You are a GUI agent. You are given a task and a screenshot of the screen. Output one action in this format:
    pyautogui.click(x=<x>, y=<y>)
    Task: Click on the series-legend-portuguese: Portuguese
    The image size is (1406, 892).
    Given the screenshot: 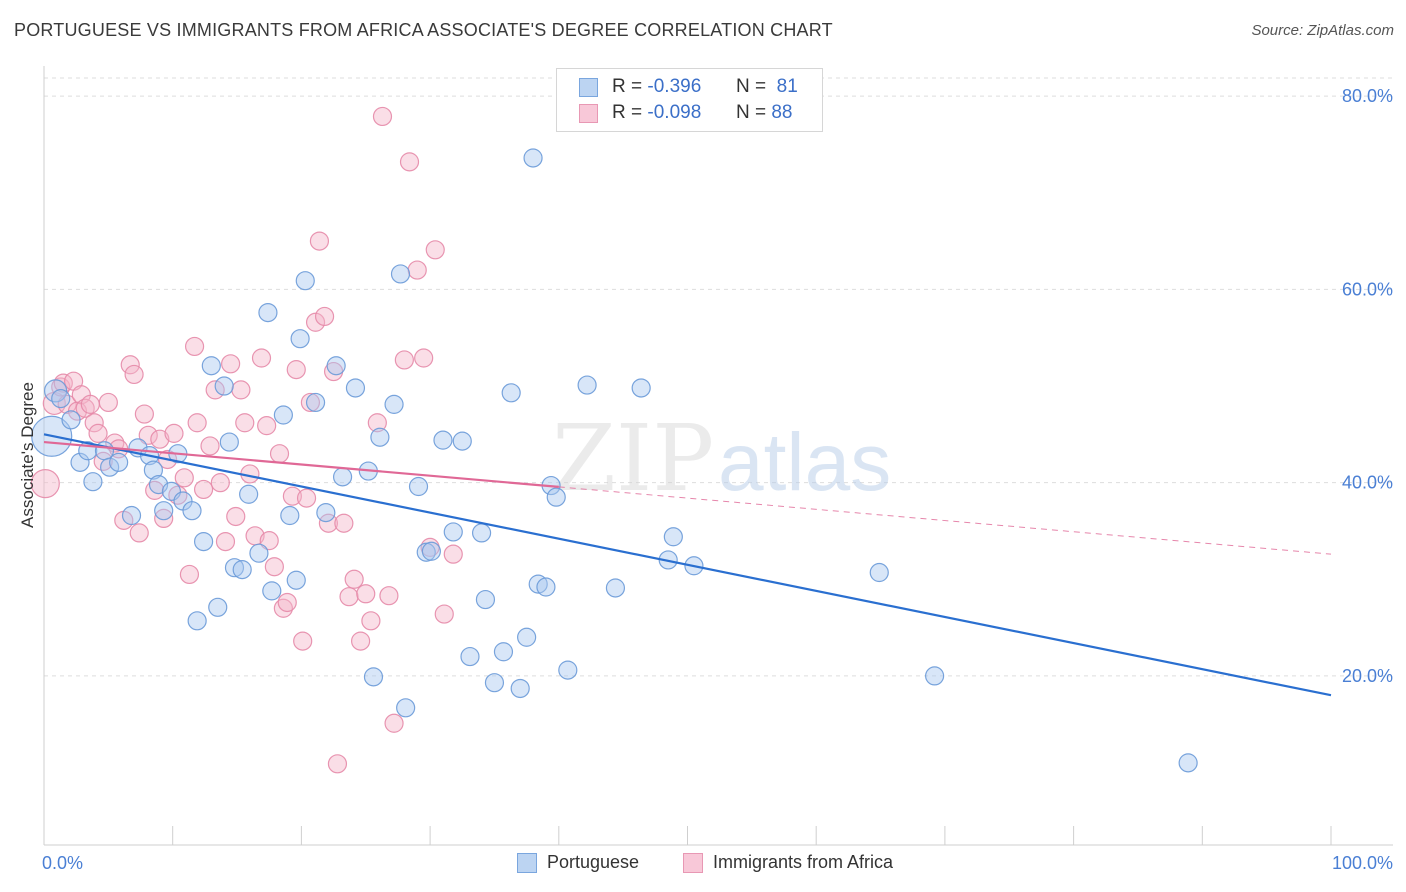 What is the action you would take?
    pyautogui.click(x=578, y=862)
    